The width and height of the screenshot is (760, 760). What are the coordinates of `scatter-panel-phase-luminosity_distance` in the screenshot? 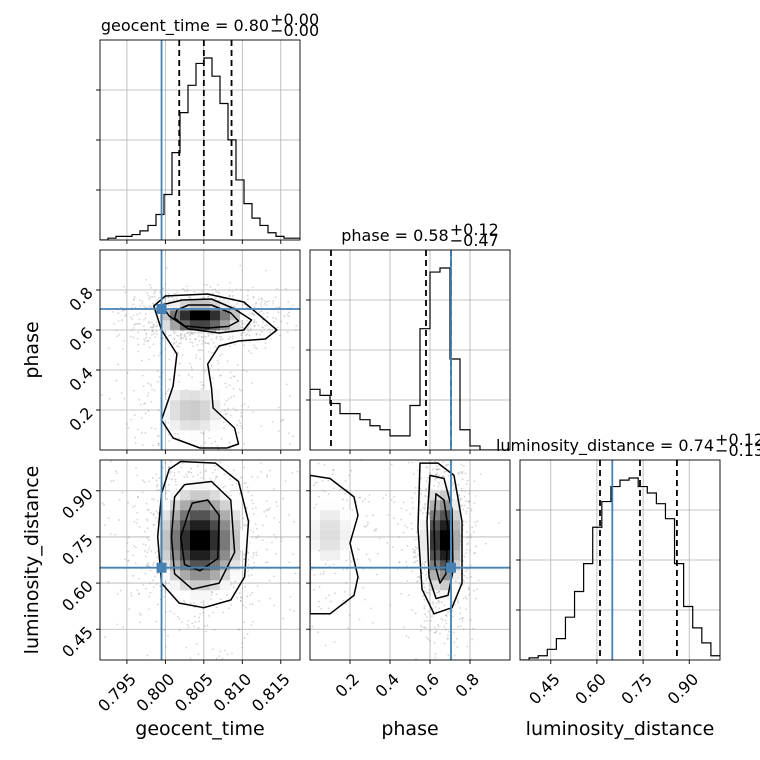 It's located at (410, 560).